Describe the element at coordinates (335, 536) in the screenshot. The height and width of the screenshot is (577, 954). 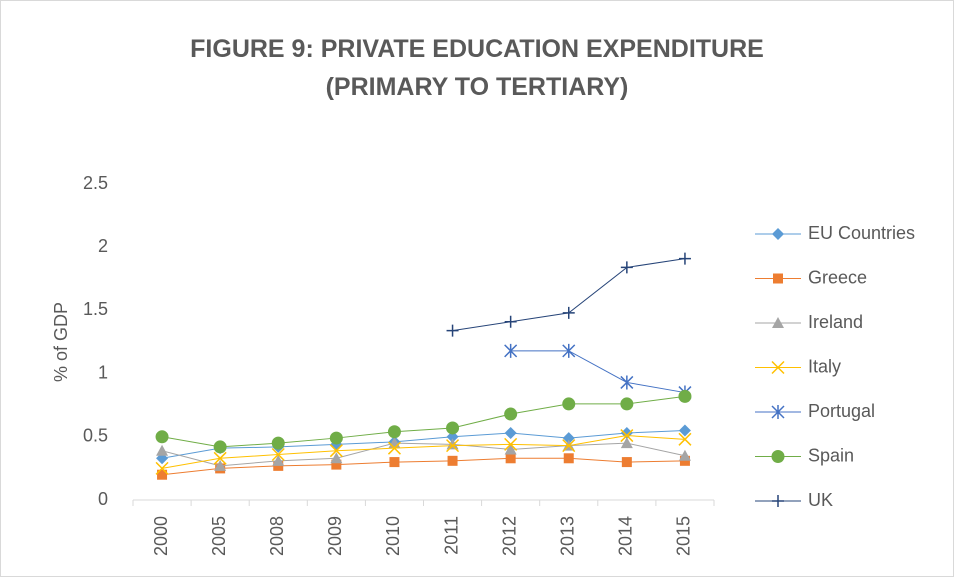
I see `x-tick-label: 2009` at that location.